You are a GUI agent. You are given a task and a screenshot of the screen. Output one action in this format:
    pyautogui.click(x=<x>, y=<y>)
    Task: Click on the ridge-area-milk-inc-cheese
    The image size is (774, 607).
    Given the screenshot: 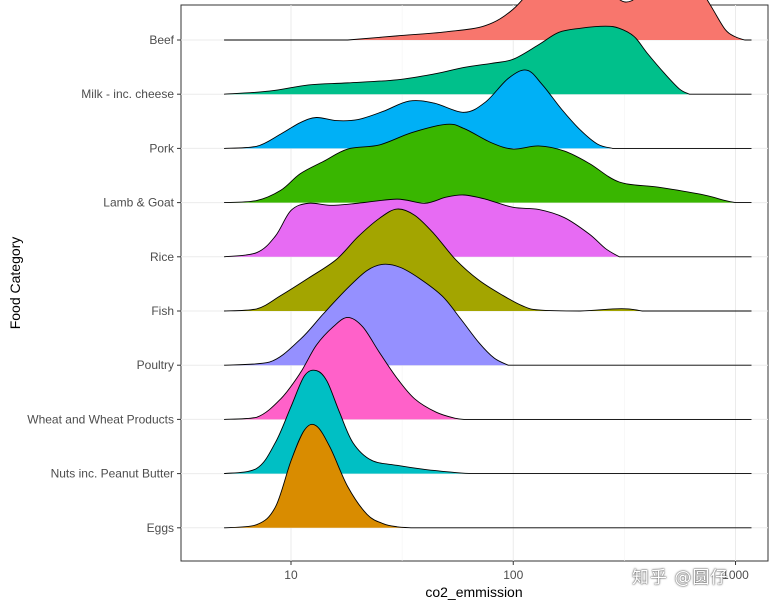 What is the action you would take?
    pyautogui.click(x=457, y=60)
    